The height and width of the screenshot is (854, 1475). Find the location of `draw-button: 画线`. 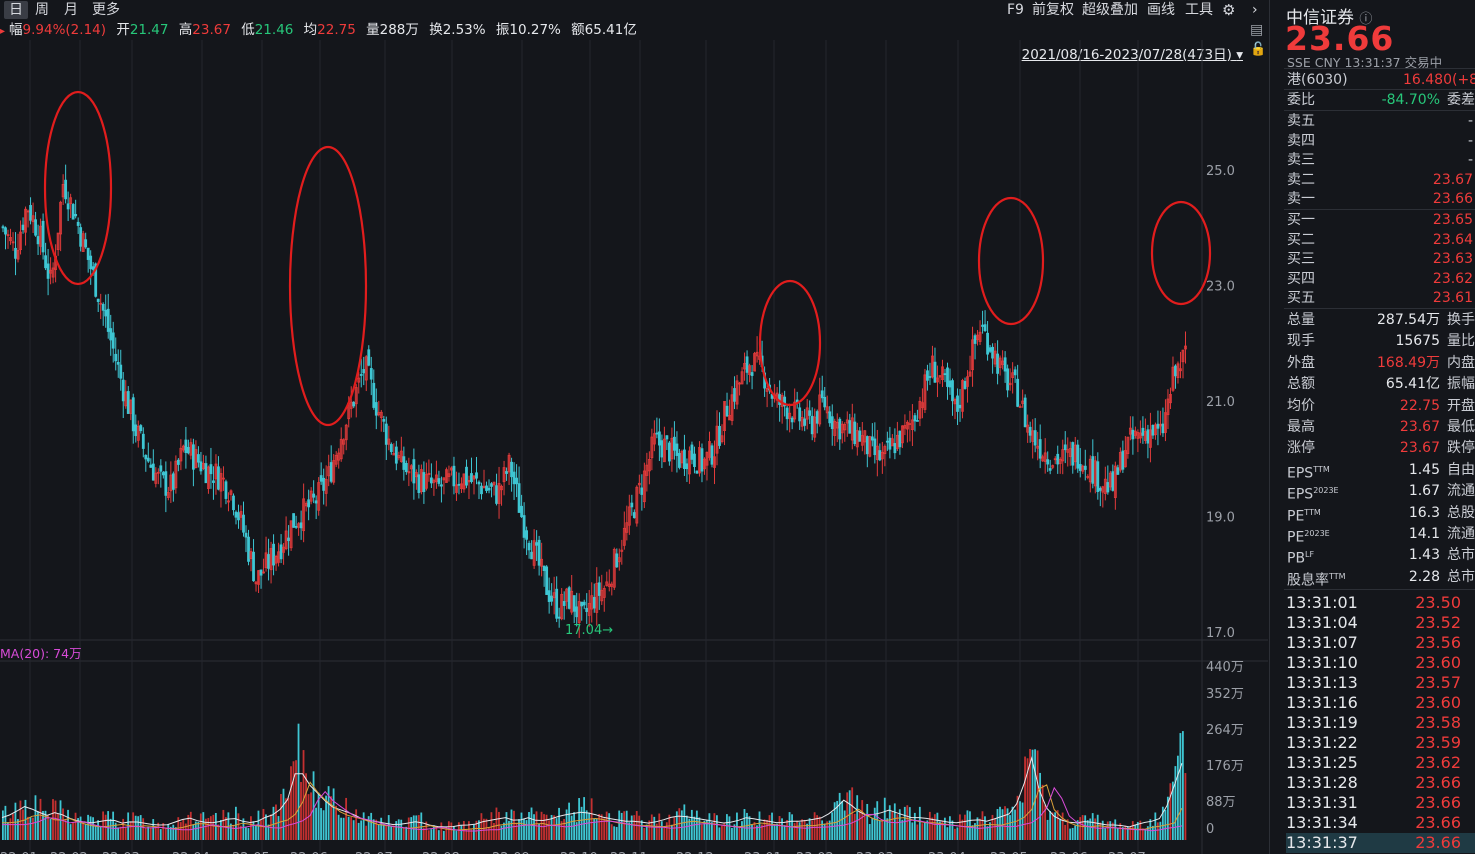

draw-button: 画线 is located at coordinates (1161, 10).